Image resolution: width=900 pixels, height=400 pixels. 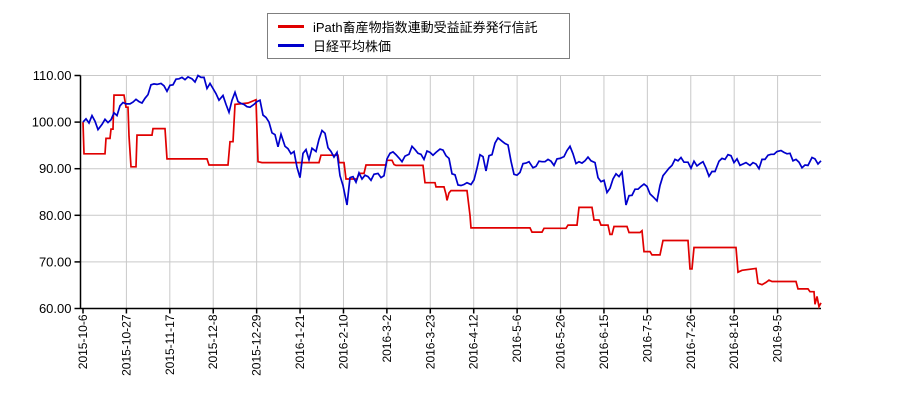 I want to click on x-tick-label: 2016-2-10, so click(x=343, y=341).